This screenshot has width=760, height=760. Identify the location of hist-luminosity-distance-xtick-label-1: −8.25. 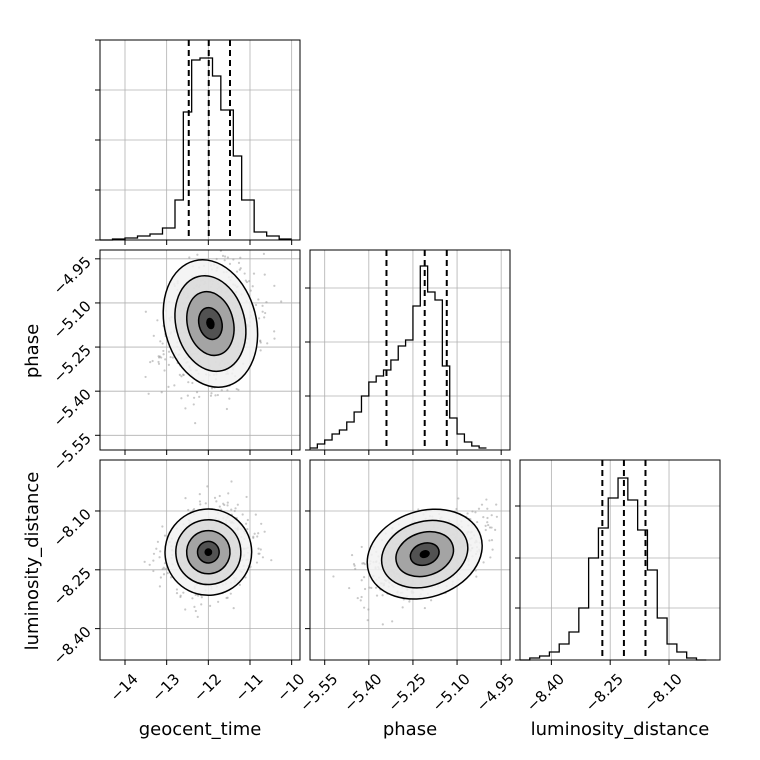
(604, 692).